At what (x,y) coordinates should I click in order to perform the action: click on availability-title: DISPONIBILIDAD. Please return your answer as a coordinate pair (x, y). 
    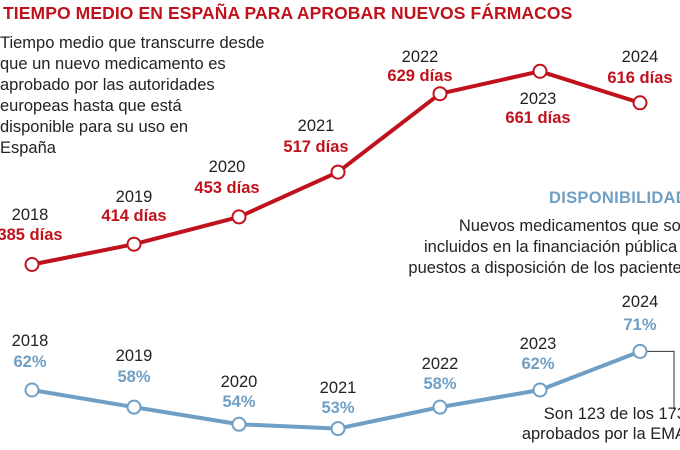
    Looking at the image, I should click on (614, 198).